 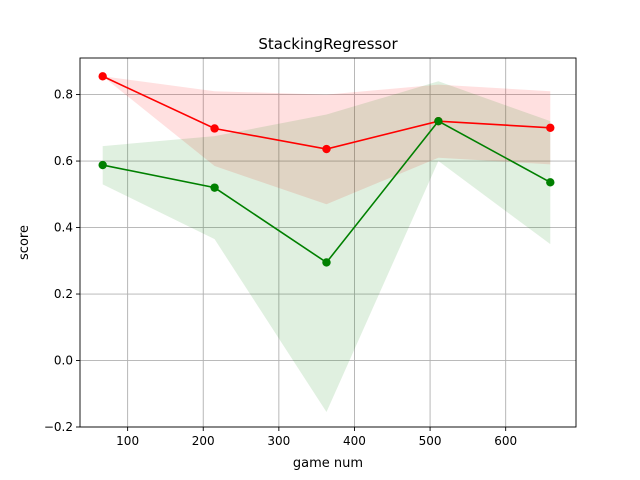 I want to click on y-tick-label: 0.4, so click(x=63, y=228).